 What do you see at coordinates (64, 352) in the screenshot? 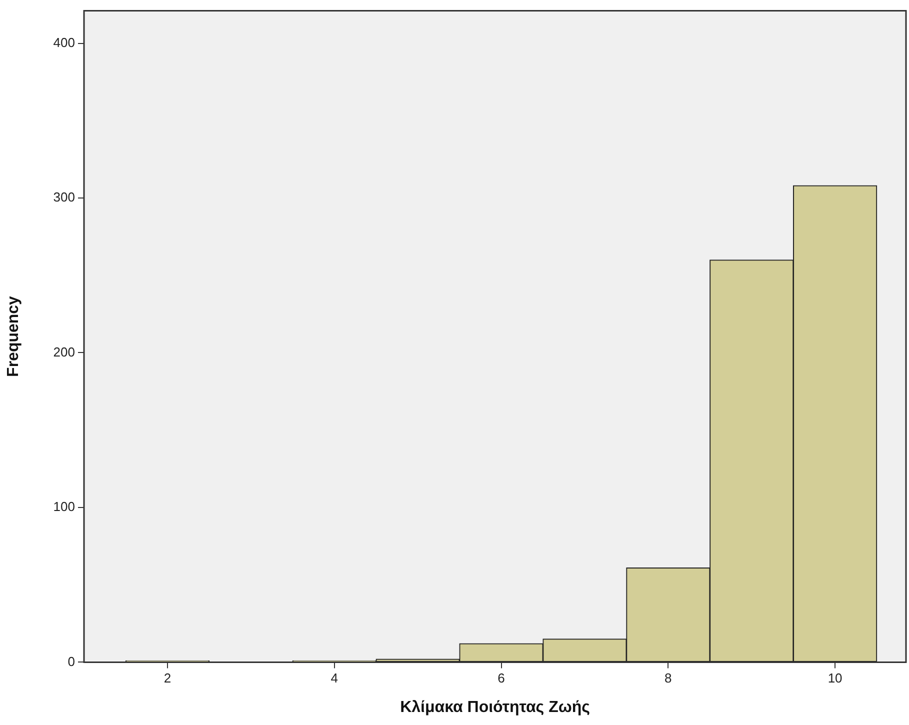
I see `y-tick-label: 200` at bounding box center [64, 352].